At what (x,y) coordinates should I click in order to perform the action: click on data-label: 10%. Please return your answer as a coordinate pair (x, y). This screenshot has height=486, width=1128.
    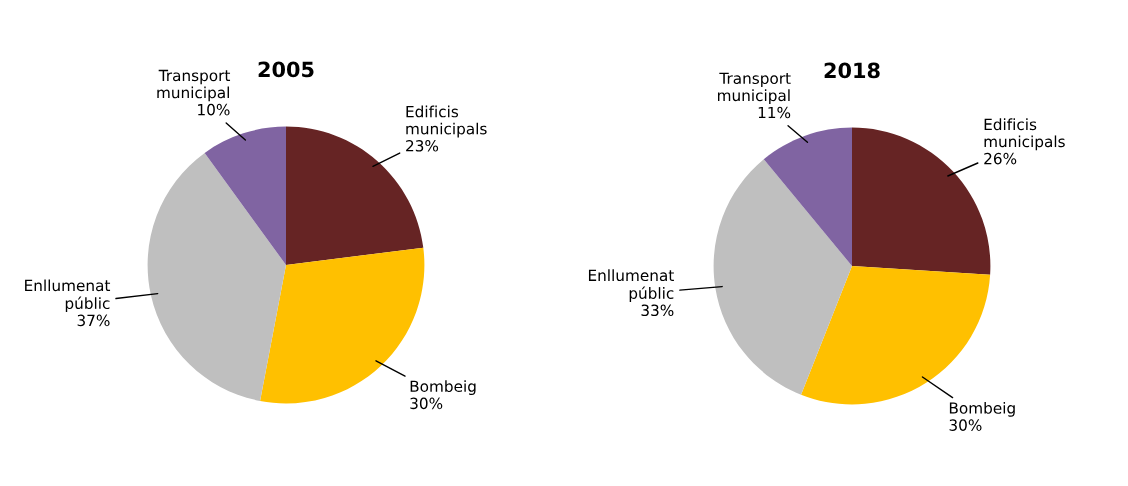
    Looking at the image, I should click on (214, 109).